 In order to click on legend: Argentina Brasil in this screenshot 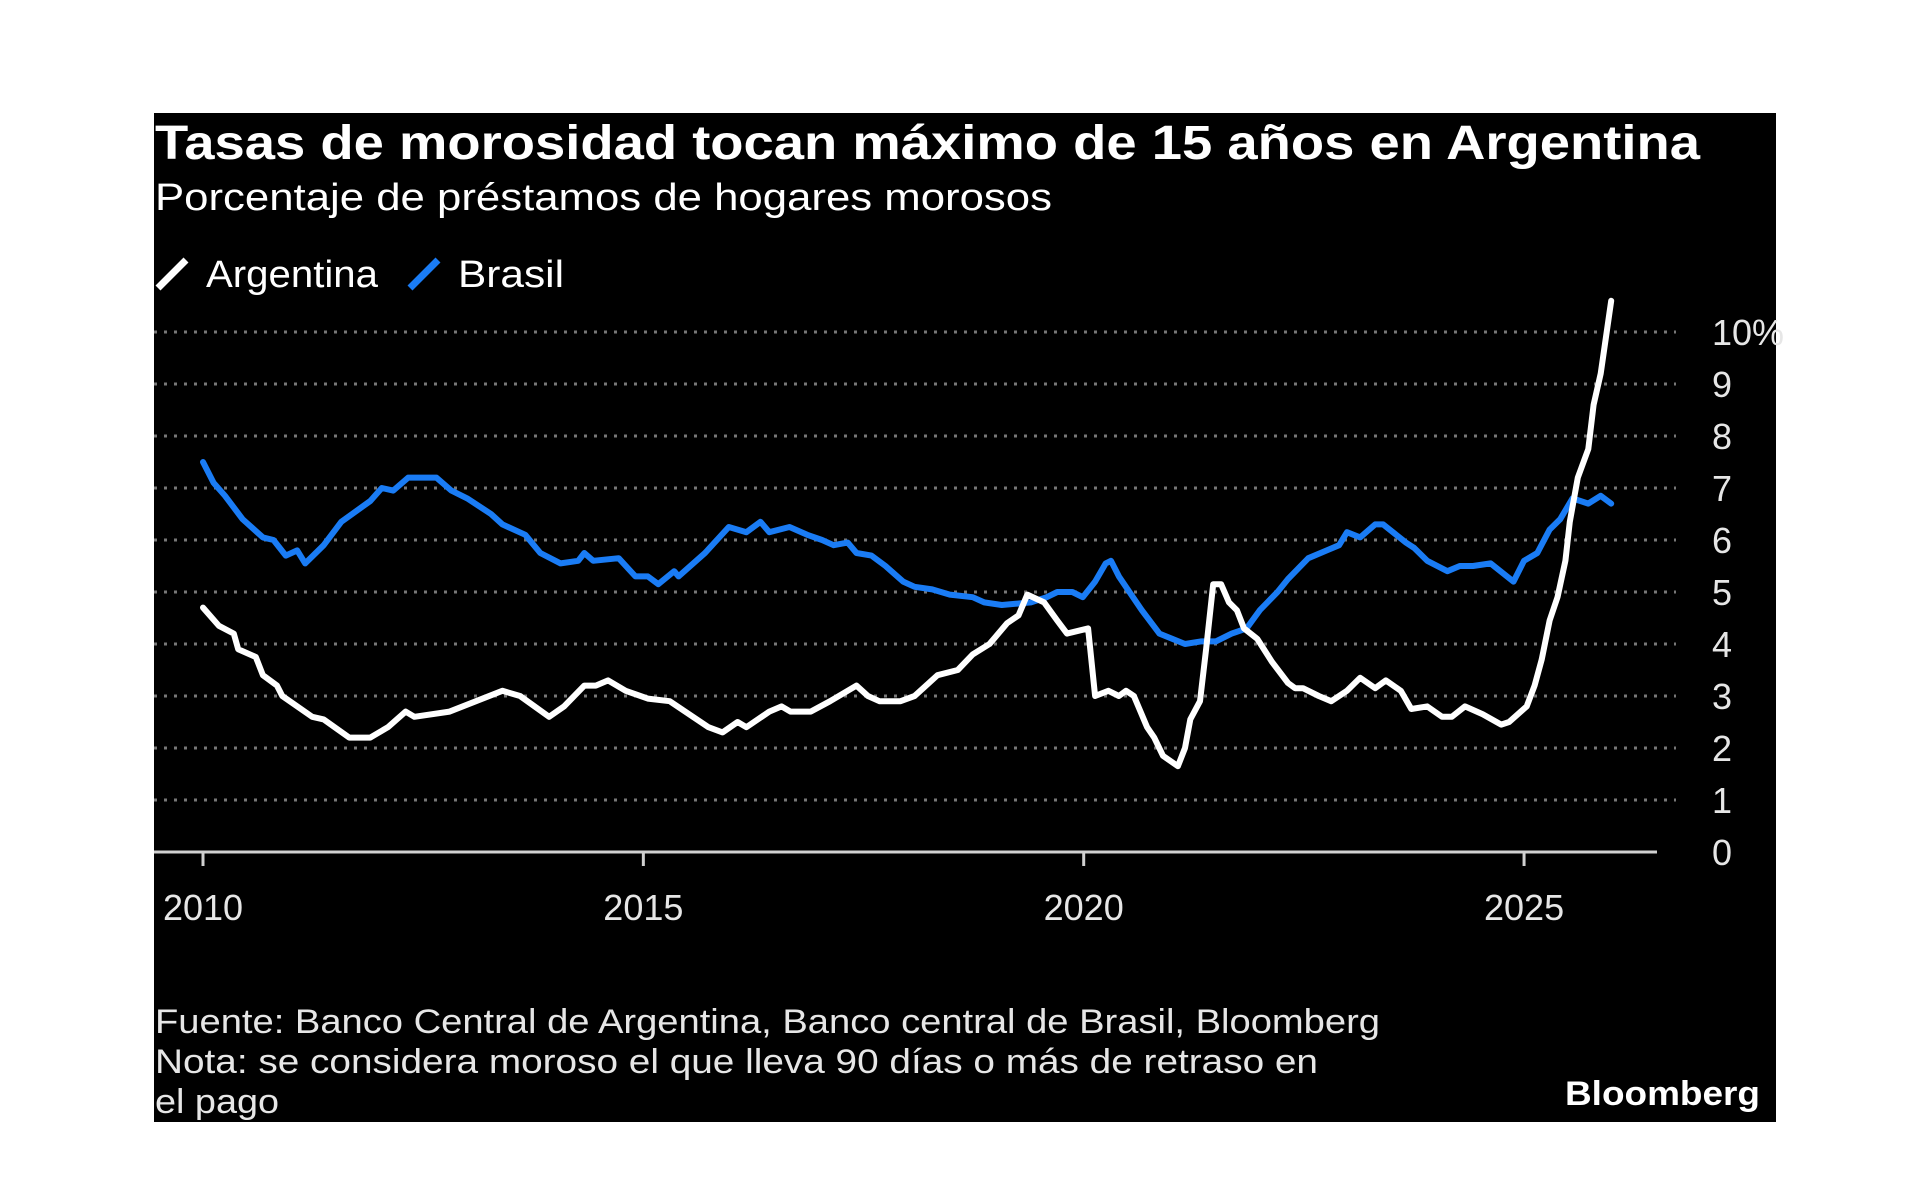, I will do `click(359, 275)`.